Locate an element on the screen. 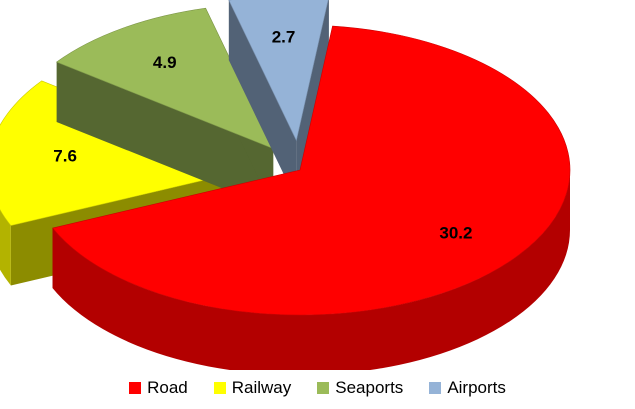 Image resolution: width=635 pixels, height=409 pixels. data-label-railway: 7.6 is located at coordinates (65, 156).